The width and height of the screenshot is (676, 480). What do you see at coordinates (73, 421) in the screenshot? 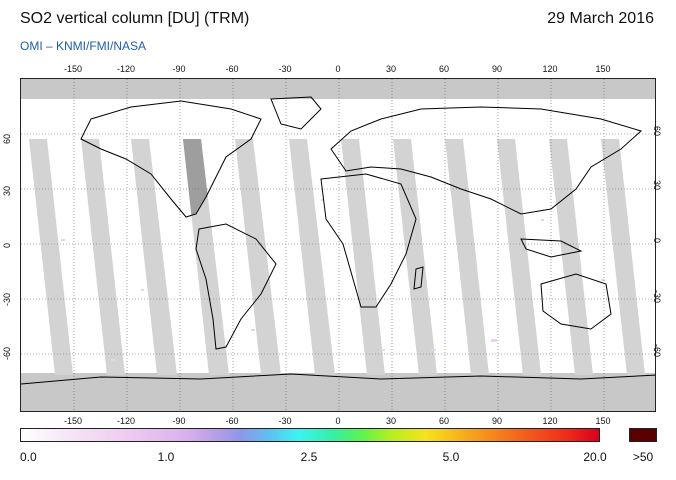
I see `lon-tick-bottom: -150` at bounding box center [73, 421].